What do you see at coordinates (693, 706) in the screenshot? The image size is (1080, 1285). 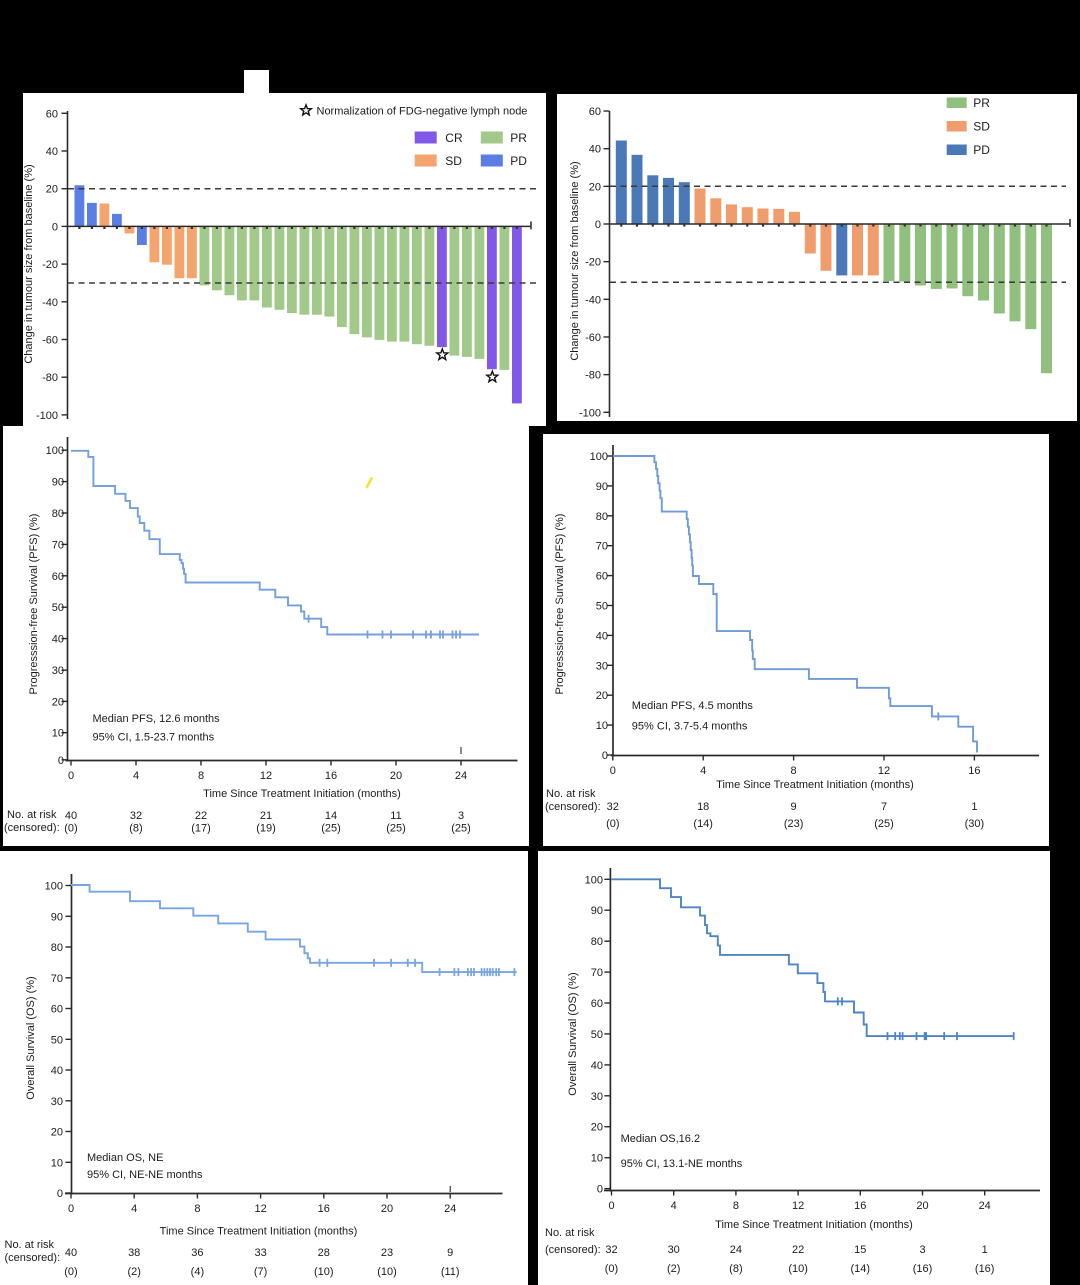 I see `svg-text: Median PFS, 4.5 months` at bounding box center [693, 706].